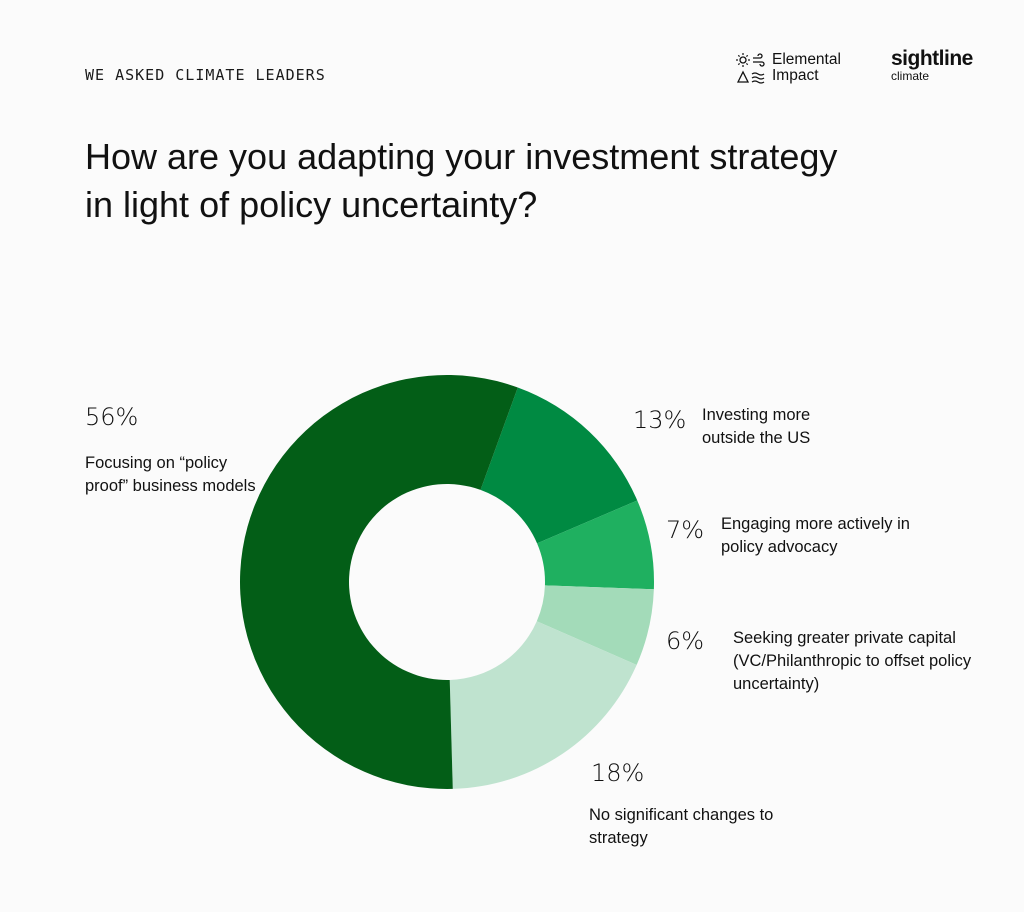 The width and height of the screenshot is (1024, 912). What do you see at coordinates (205, 75) in the screenshot?
I see `eyebrow-text: WE ASKED CLIMATE LEADERS` at bounding box center [205, 75].